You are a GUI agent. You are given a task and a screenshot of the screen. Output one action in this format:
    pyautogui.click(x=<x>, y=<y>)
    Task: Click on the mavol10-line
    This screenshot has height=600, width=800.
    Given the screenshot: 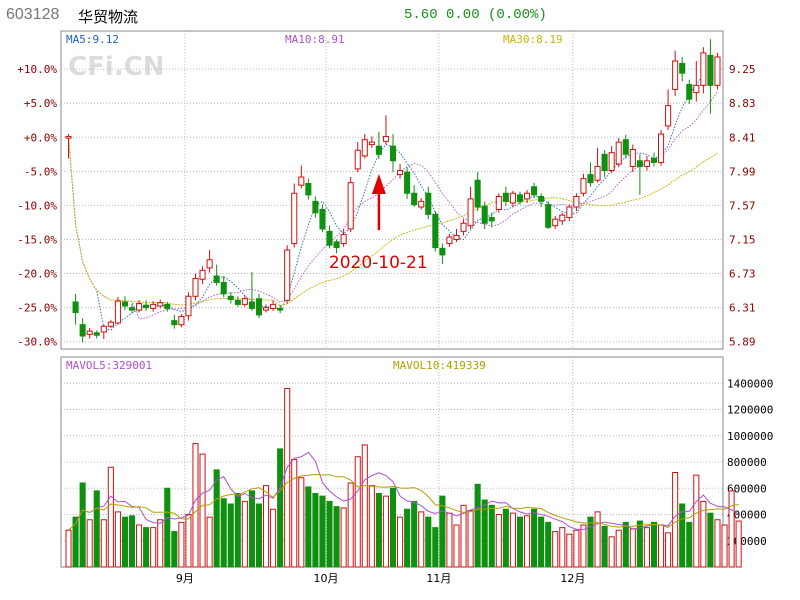 What is the action you would take?
    pyautogui.click(x=403, y=502)
    